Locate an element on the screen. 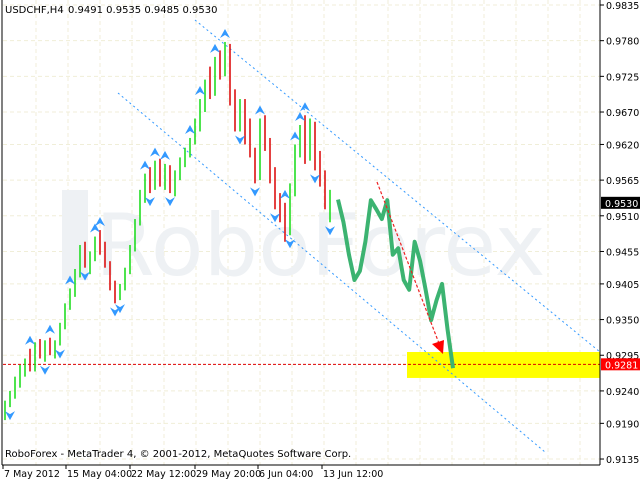 This screenshot has height=480, width=640. y-tick-label: 0.9565 is located at coordinates (622, 181).